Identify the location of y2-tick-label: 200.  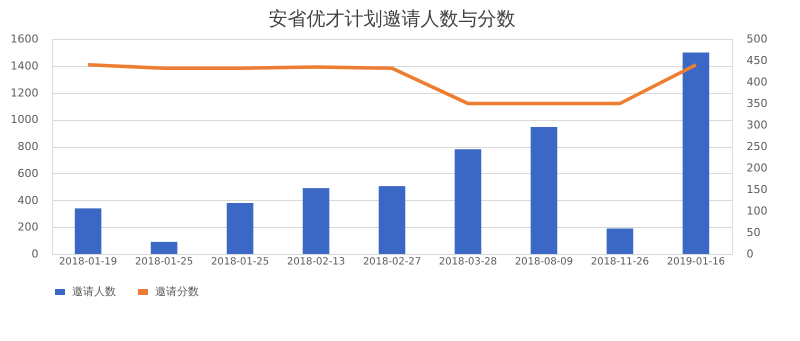
(757, 168).